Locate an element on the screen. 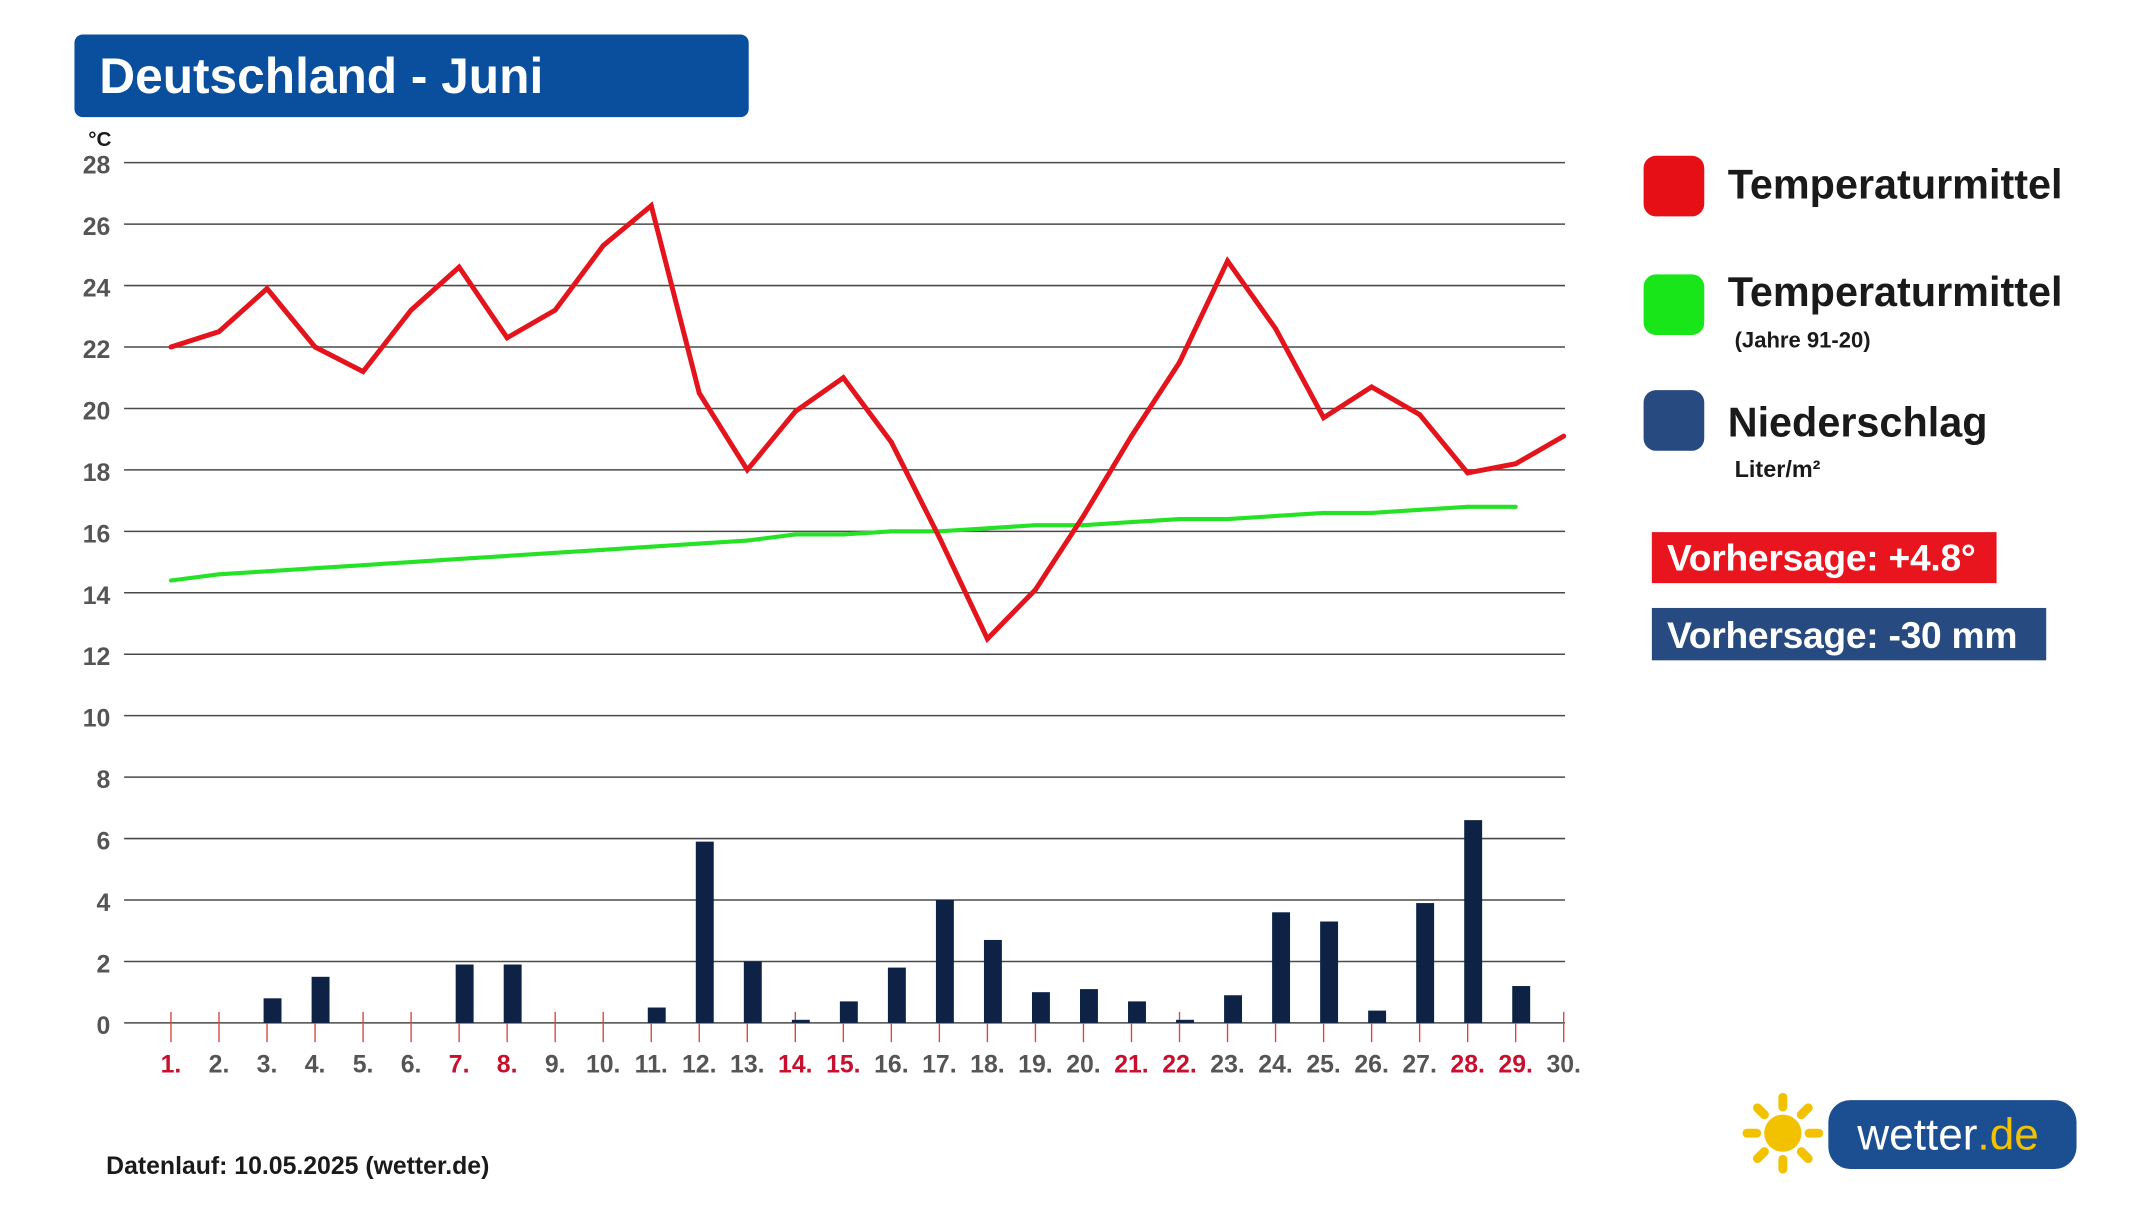 The height and width of the screenshot is (1209, 2151). logo-wordmark: wetter.de is located at coordinates (1947, 1135).